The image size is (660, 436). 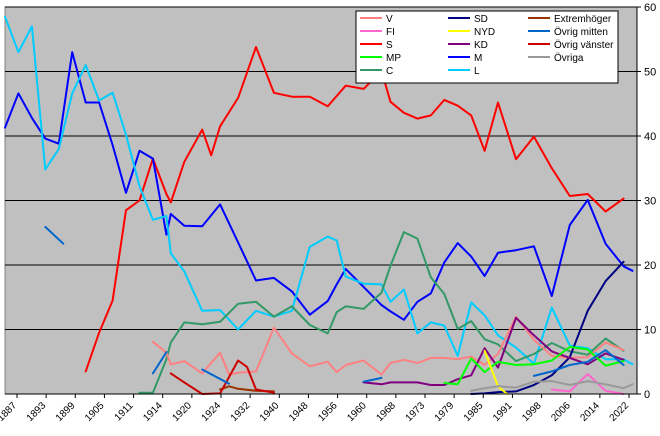 I want to click on y-axis: 0 10 20 30 40 50 60, so click(x=646, y=201).